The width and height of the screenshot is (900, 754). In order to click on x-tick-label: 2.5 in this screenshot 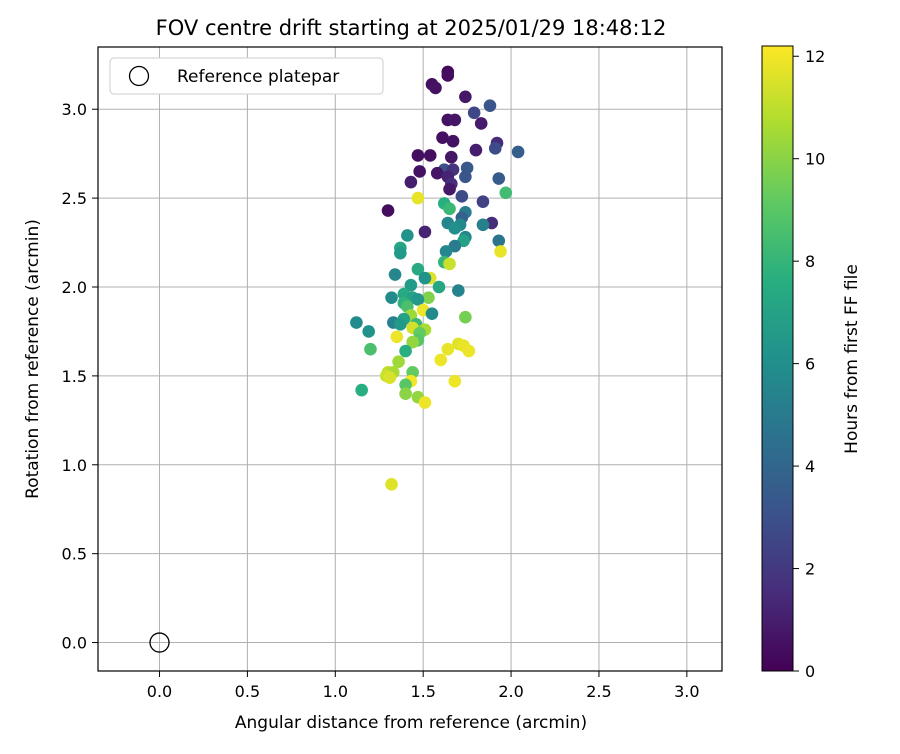, I will do `click(598, 691)`.